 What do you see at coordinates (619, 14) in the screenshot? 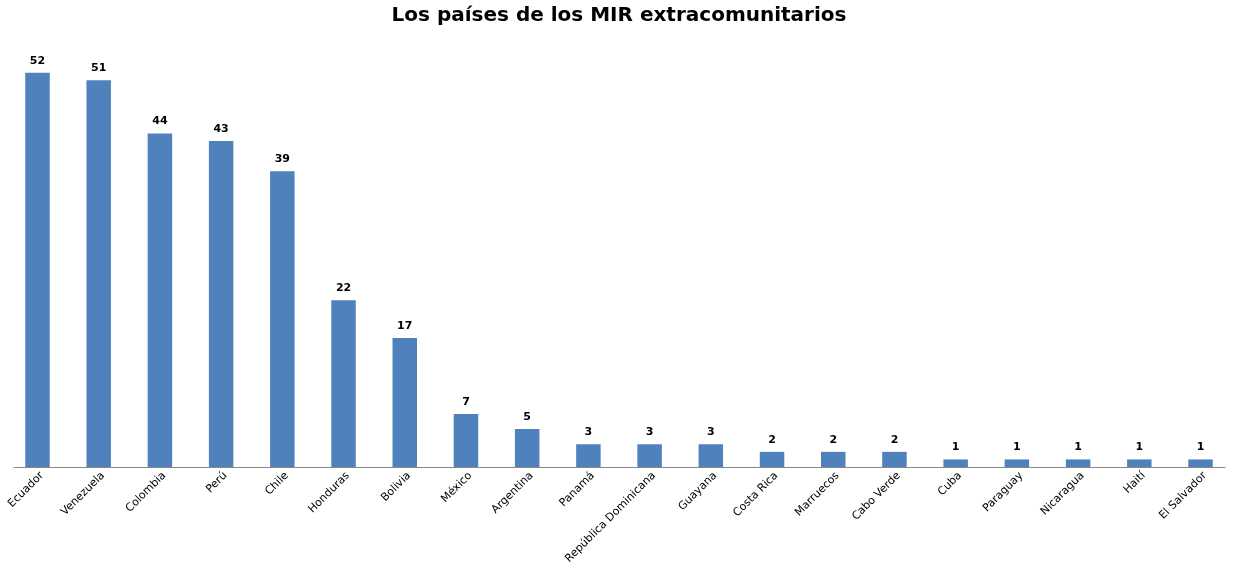
I see `chart-title: Los países de los MIR extracomunitarios` at bounding box center [619, 14].